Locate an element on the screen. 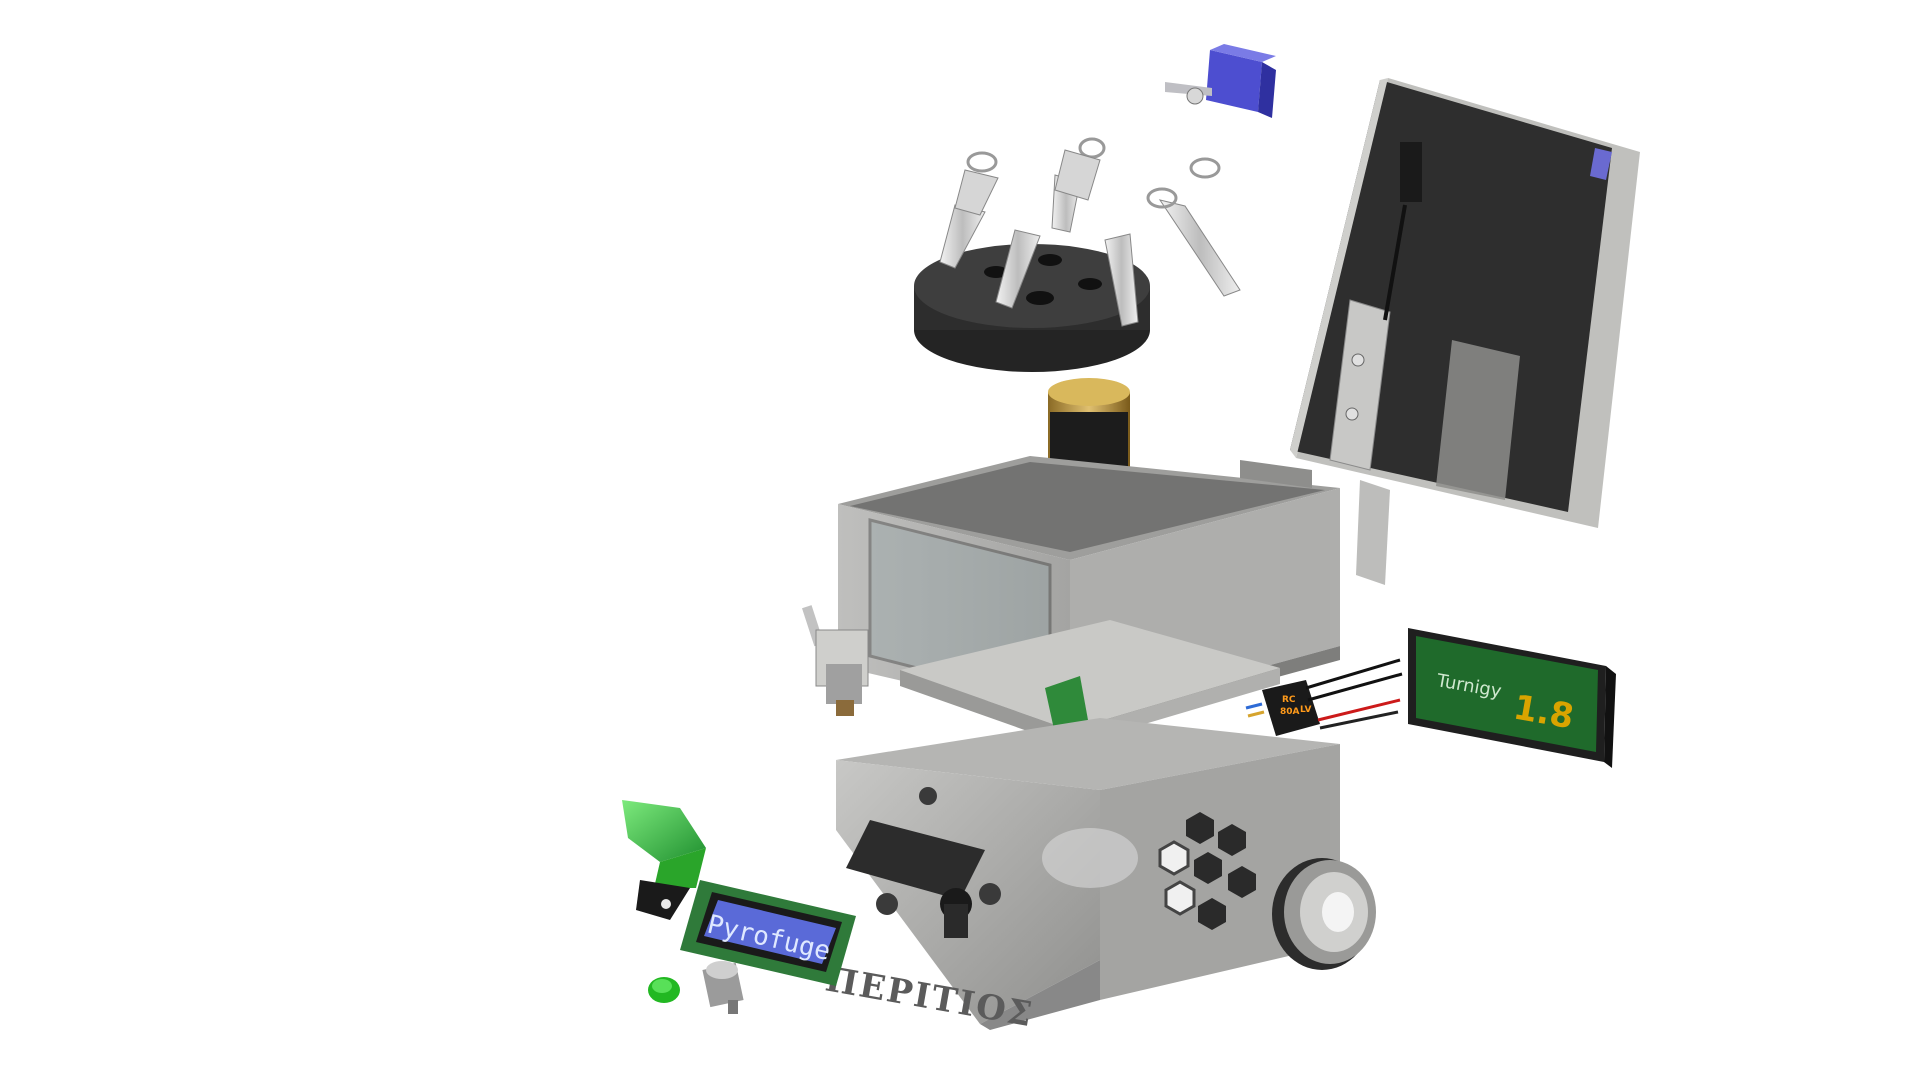 The image size is (1920, 1080). lipo-battery: Turnigy 1.8 is located at coordinates (1512, 698).